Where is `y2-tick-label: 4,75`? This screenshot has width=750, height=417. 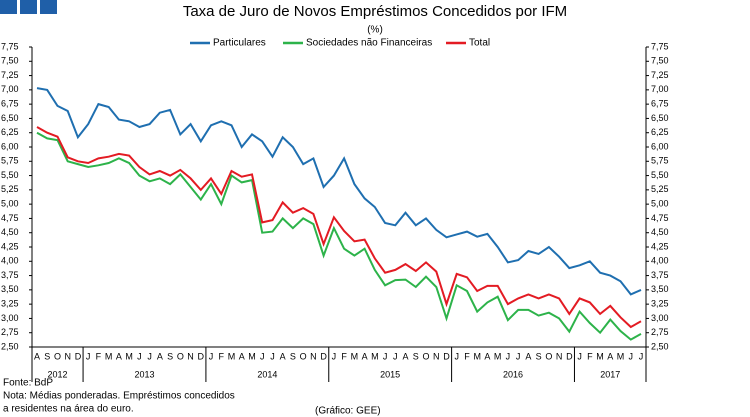
y2-tick-label: 4,75 is located at coordinates (660, 218).